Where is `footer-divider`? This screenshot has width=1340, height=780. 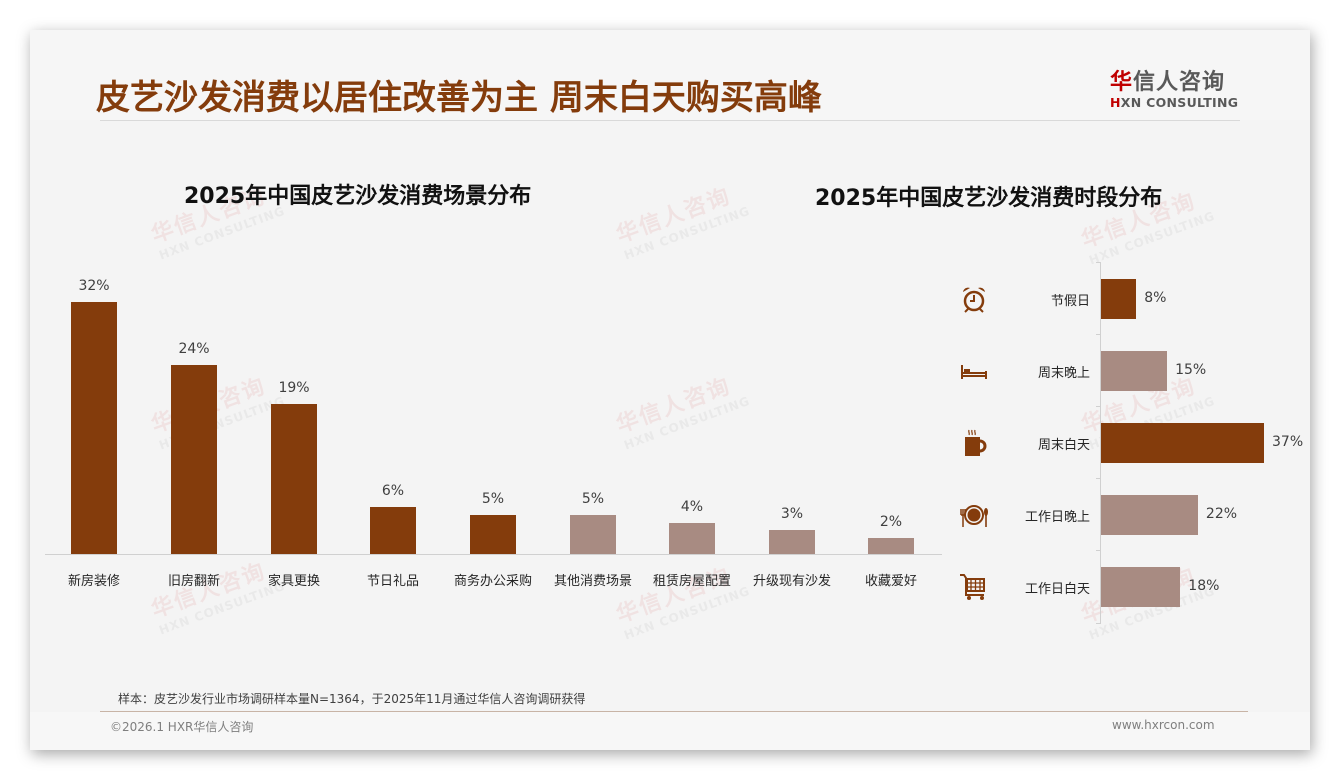
footer-divider is located at coordinates (674, 711).